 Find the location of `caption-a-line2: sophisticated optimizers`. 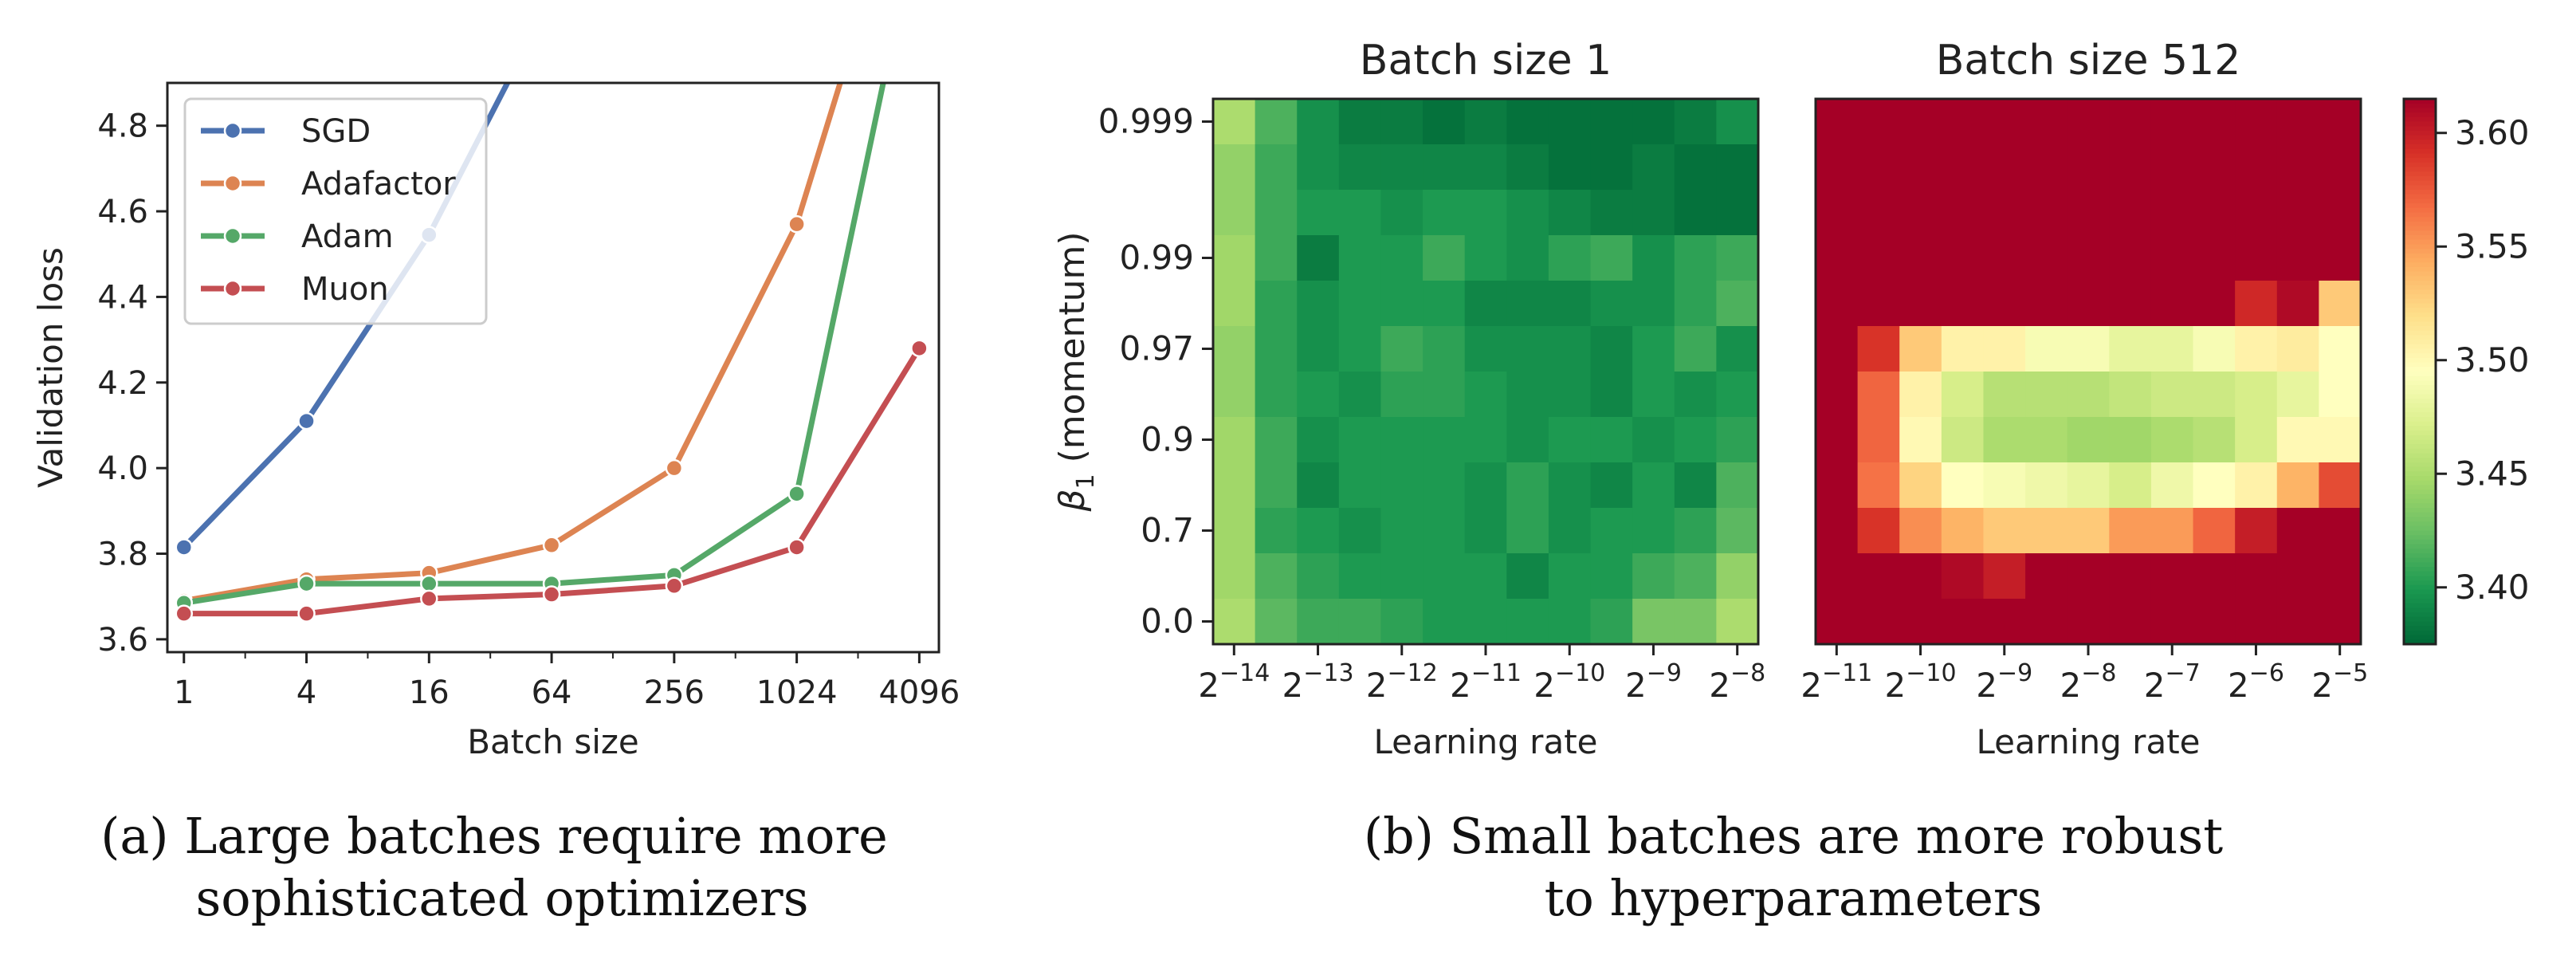

caption-a-line2: sophisticated optimizers is located at coordinates (502, 898).